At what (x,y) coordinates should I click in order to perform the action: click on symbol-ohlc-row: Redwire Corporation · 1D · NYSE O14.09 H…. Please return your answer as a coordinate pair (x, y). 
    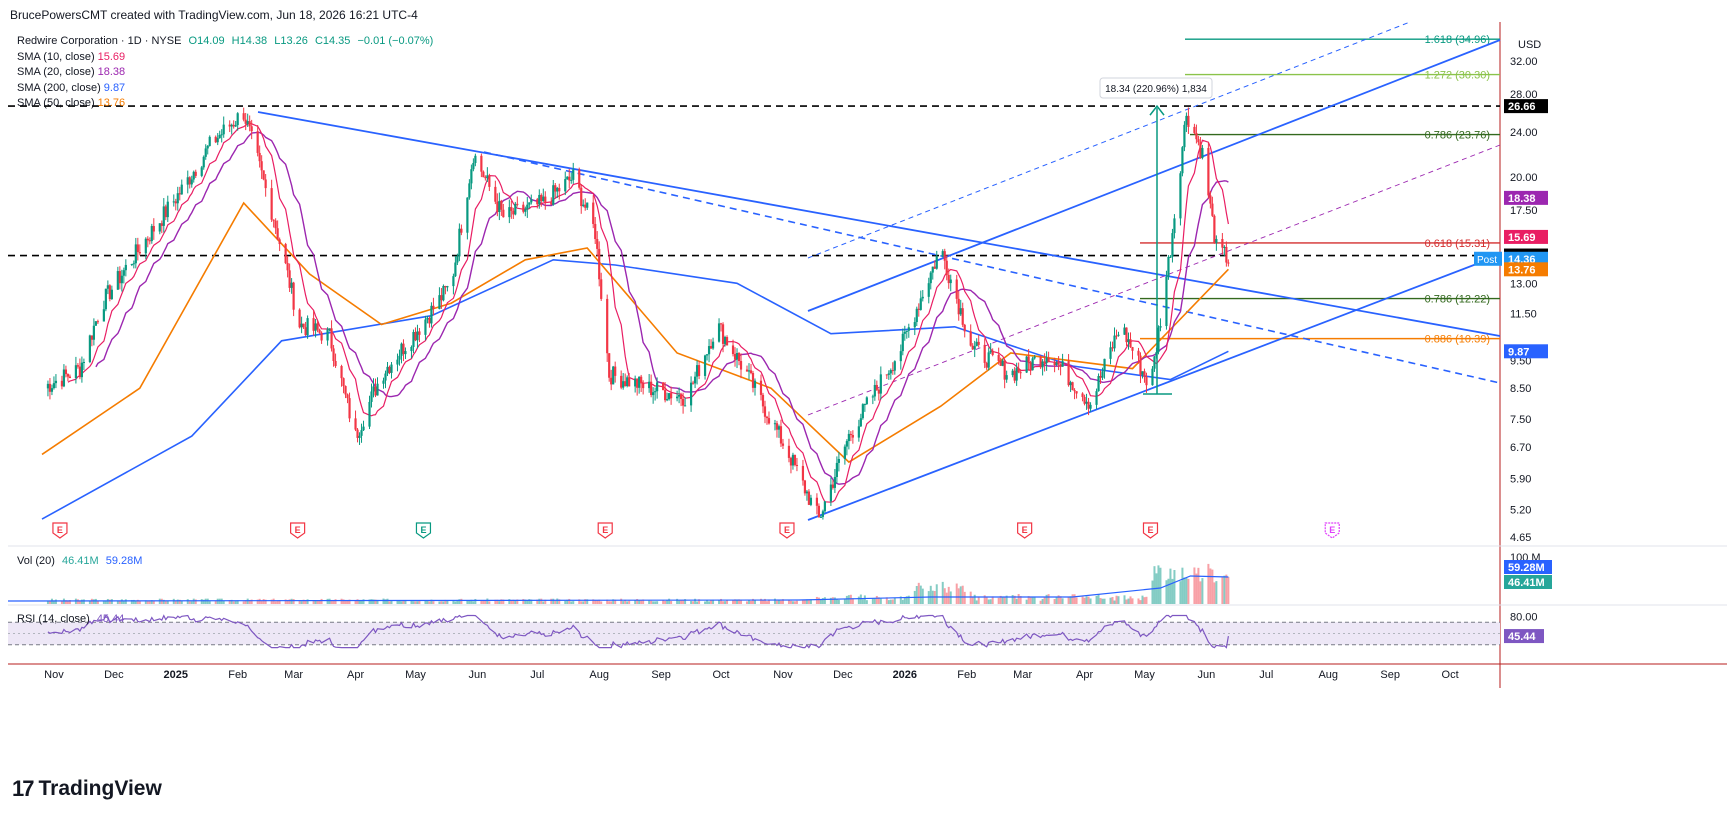
    Looking at the image, I should click on (227, 42).